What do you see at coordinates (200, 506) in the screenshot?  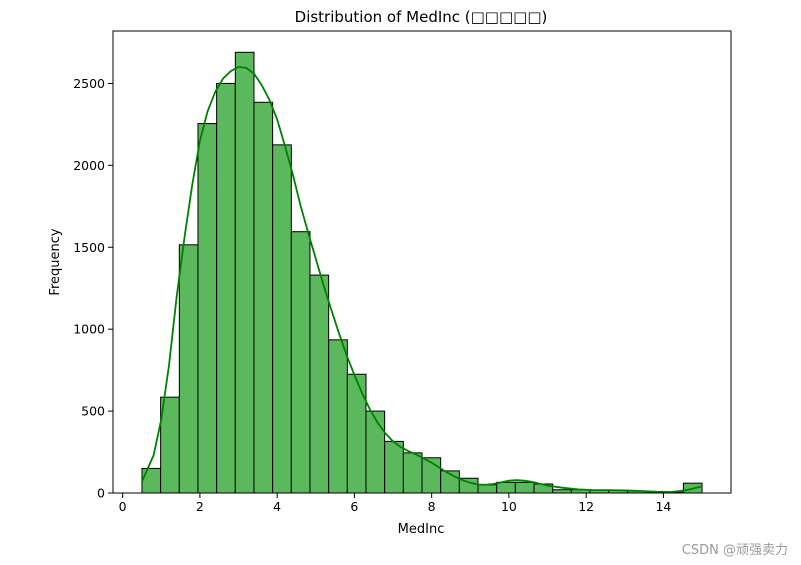 I see `x-tick-label: 2` at bounding box center [200, 506].